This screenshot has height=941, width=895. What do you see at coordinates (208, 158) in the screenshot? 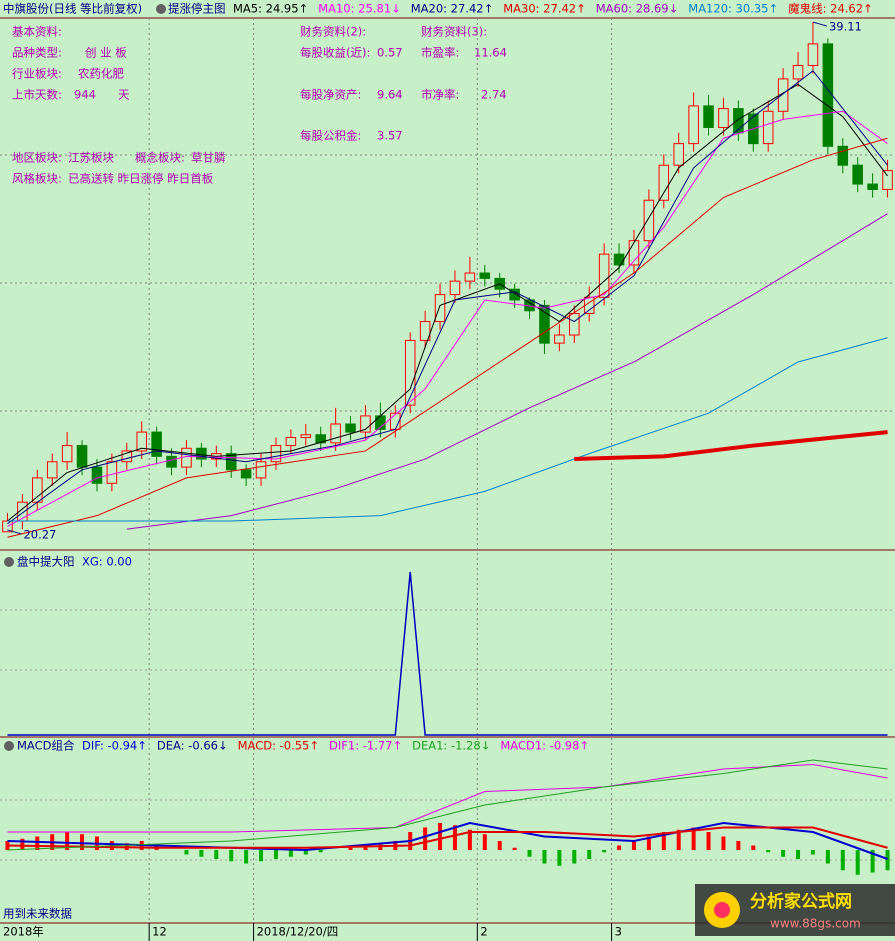
I see `info-text: 草甘膦` at bounding box center [208, 158].